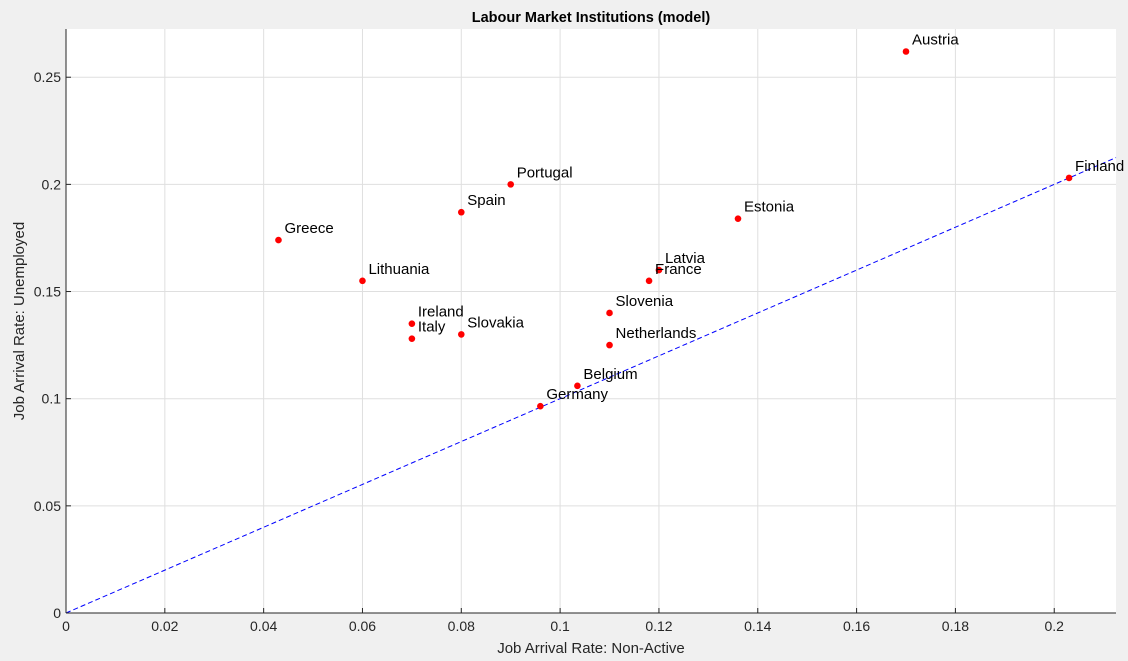  What do you see at coordinates (47, 77) in the screenshot?
I see `y-tick-label: 0.25` at bounding box center [47, 77].